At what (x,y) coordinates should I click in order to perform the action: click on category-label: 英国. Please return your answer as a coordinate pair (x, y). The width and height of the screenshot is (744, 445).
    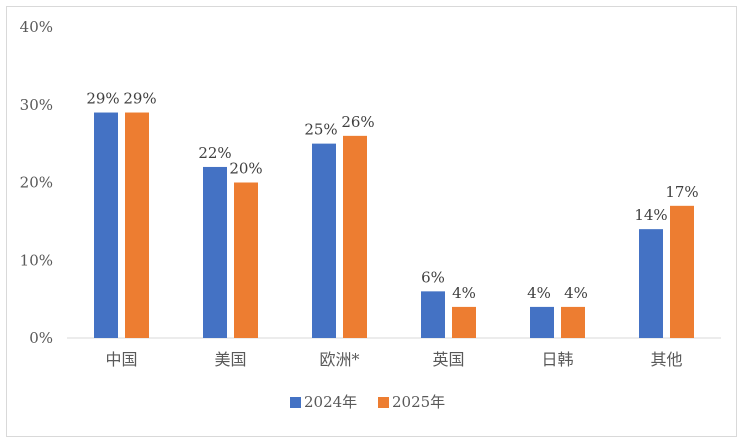
    Looking at the image, I should click on (448, 359).